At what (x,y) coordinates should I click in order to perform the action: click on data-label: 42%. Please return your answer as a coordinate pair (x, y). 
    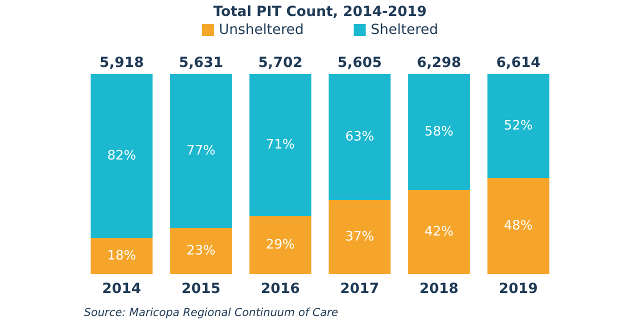
    Looking at the image, I should click on (439, 232).